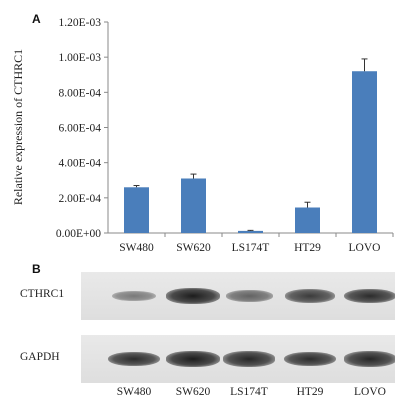  What do you see at coordinates (250, 231) in the screenshot?
I see `bar-ls174t` at bounding box center [250, 231].